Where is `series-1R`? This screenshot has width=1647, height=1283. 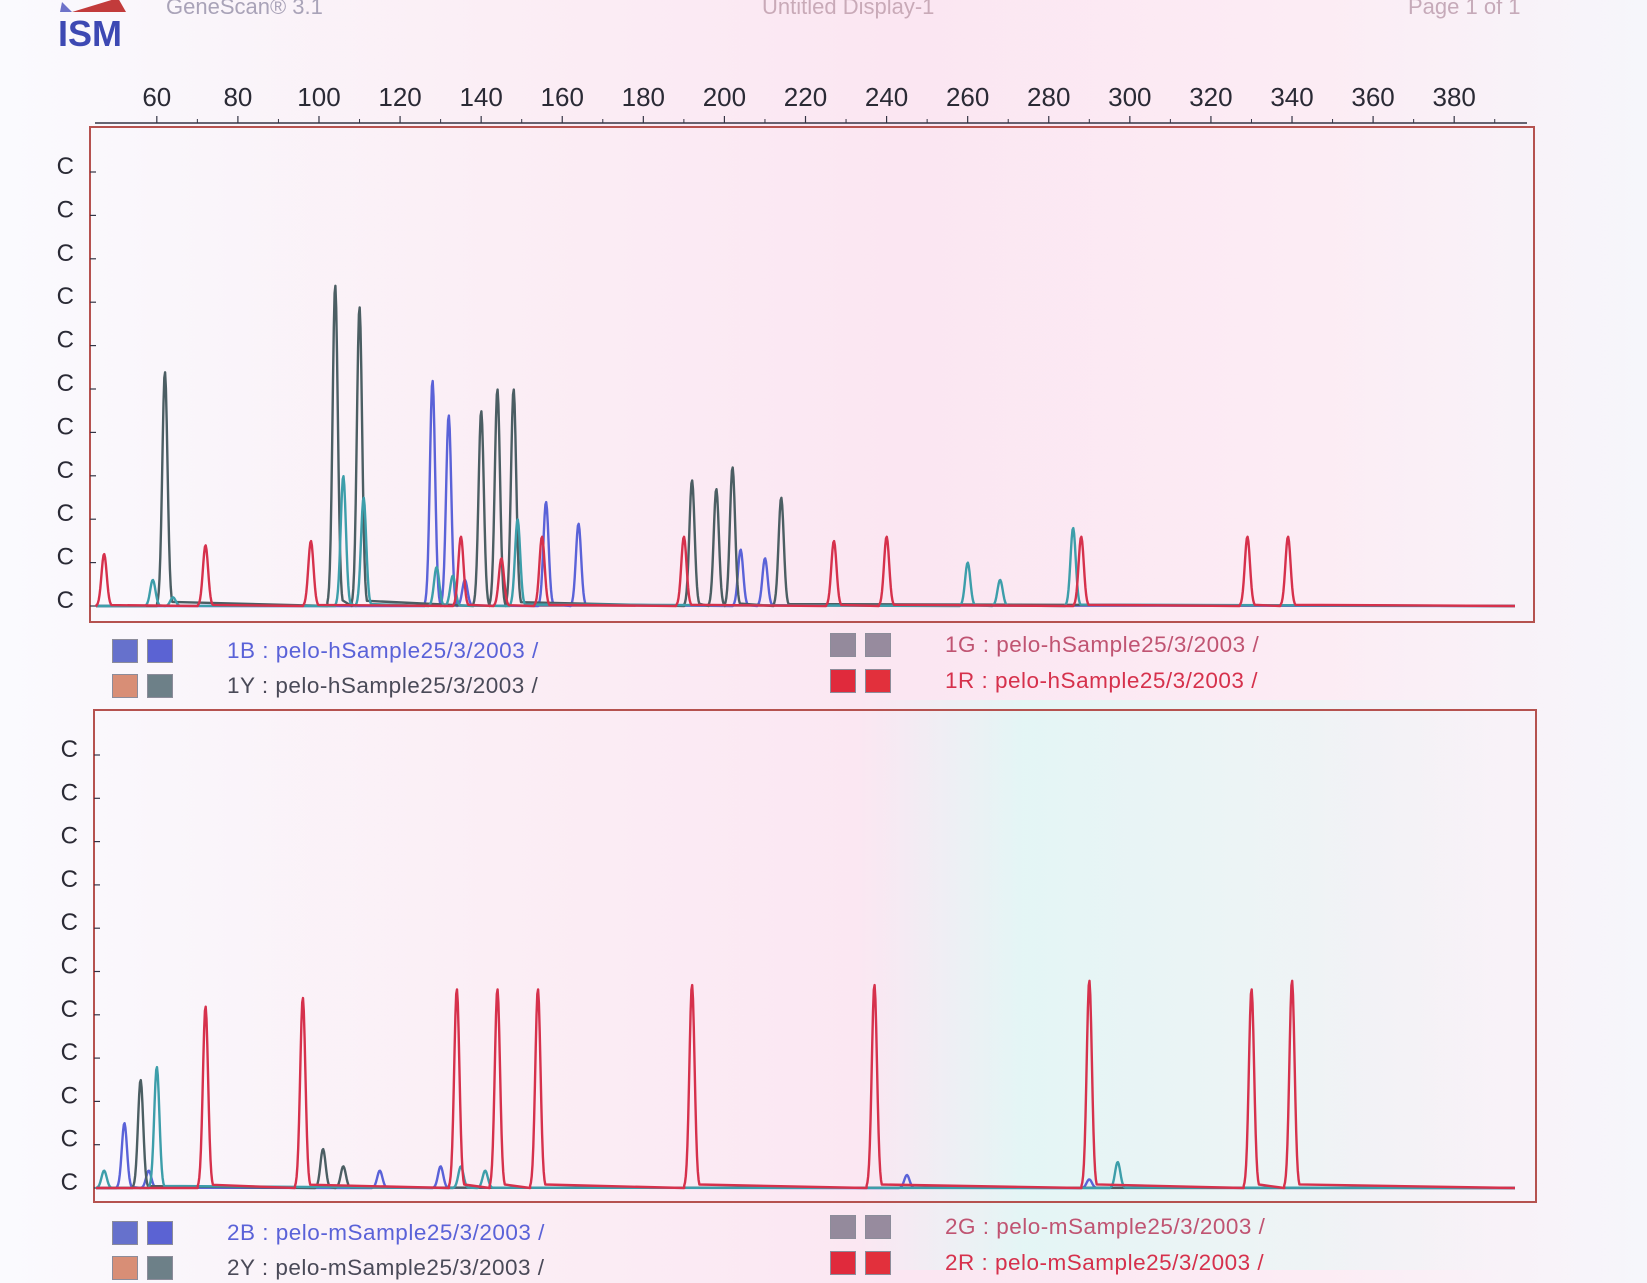
series-1R is located at coordinates (805, 571).